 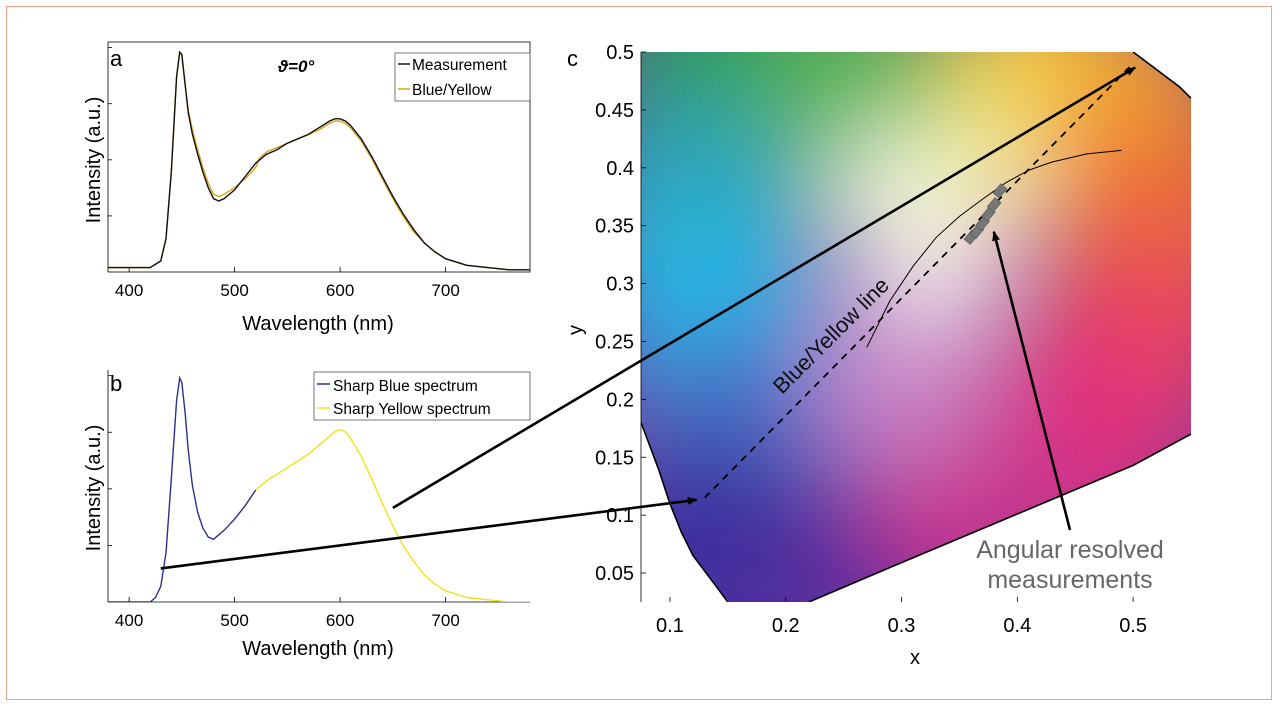 I want to click on arrow-annotation-measurements, so click(x=1032, y=380).